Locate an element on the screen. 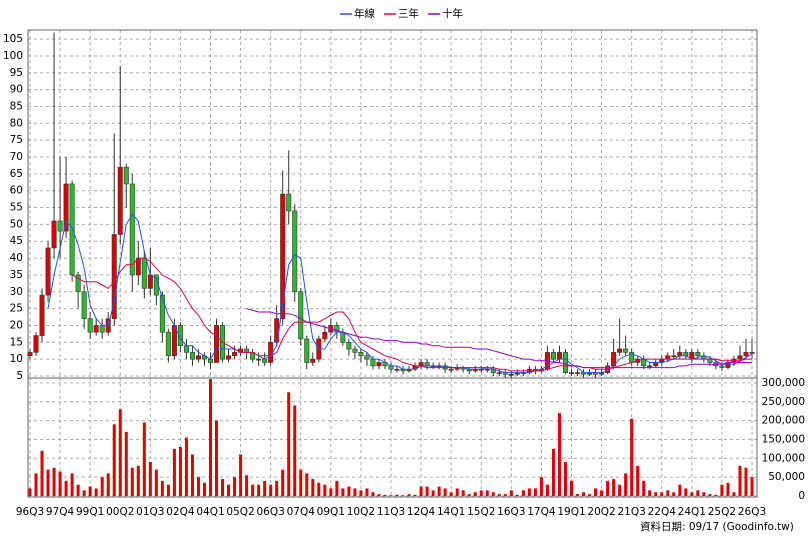 Image resolution: width=808 pixels, height=540 pixels. x-tick-label: 17Q4 is located at coordinates (541, 512).